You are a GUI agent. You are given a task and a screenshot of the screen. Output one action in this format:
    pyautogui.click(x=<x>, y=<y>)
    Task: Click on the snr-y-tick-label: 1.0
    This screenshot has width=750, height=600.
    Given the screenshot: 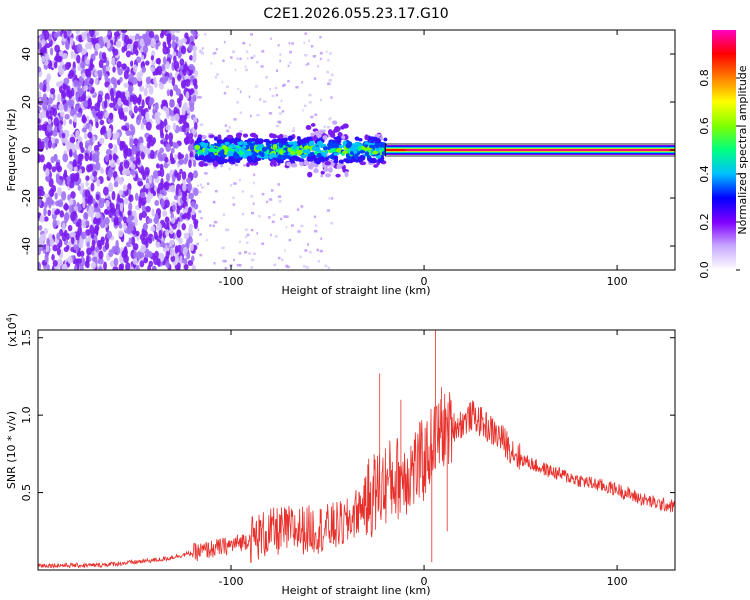 What is the action you would take?
    pyautogui.click(x=26, y=415)
    